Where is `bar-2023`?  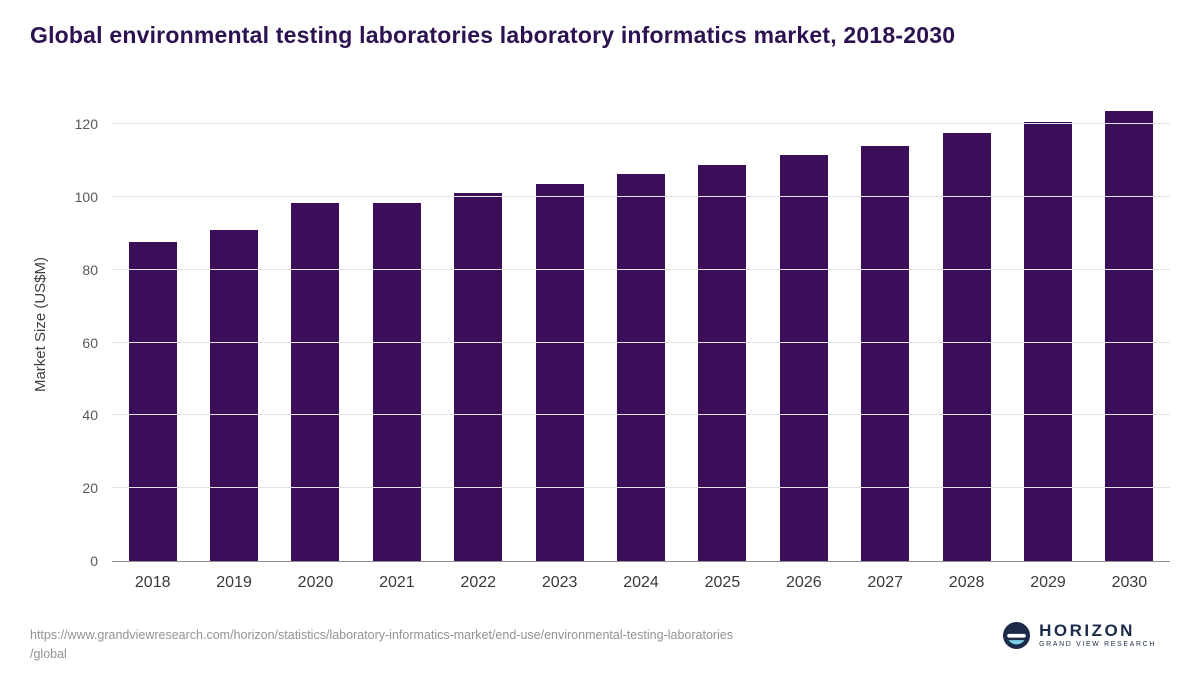 bar-2023 is located at coordinates (559, 372).